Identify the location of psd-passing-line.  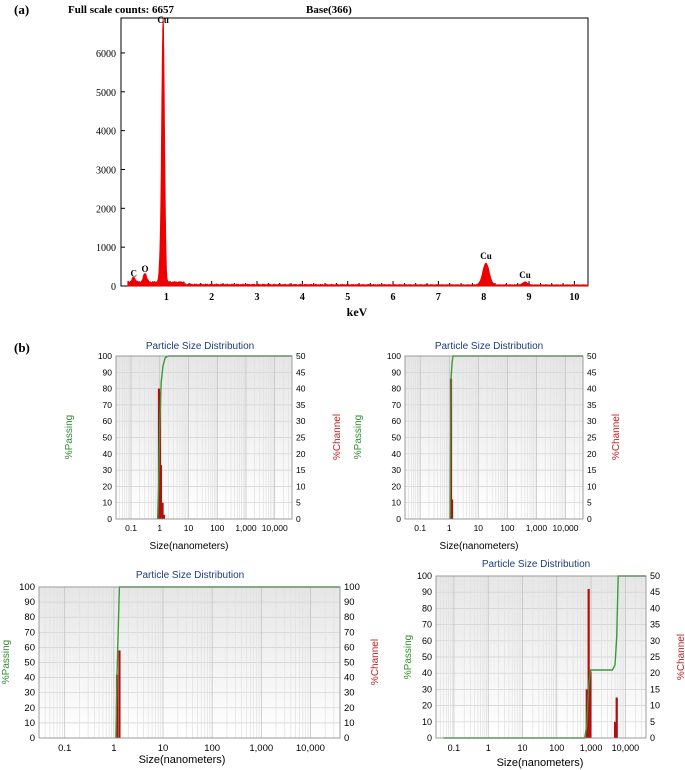
(544, 657).